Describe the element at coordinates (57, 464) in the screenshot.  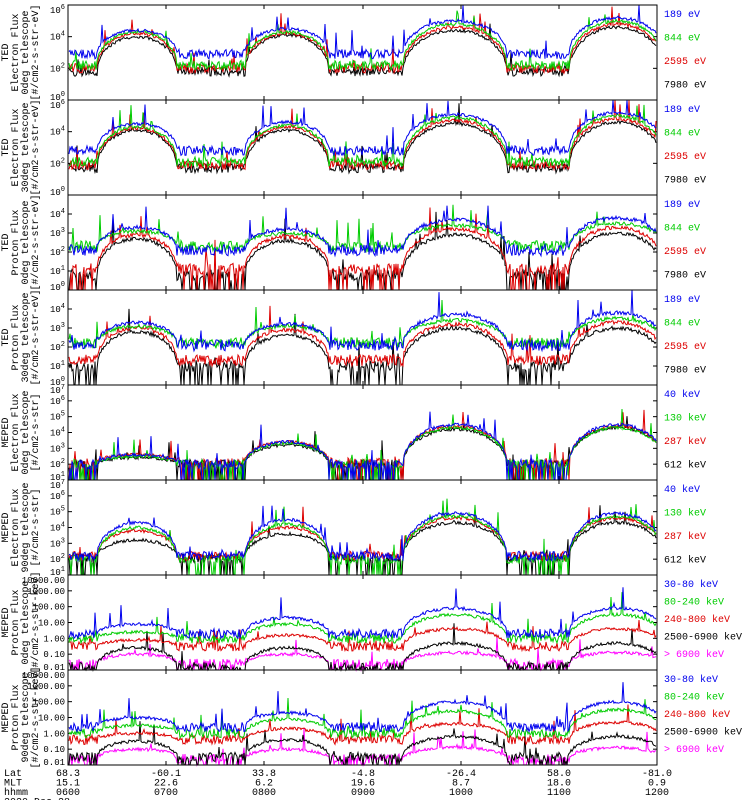
I see `y-tick-label: 10²` at that location.